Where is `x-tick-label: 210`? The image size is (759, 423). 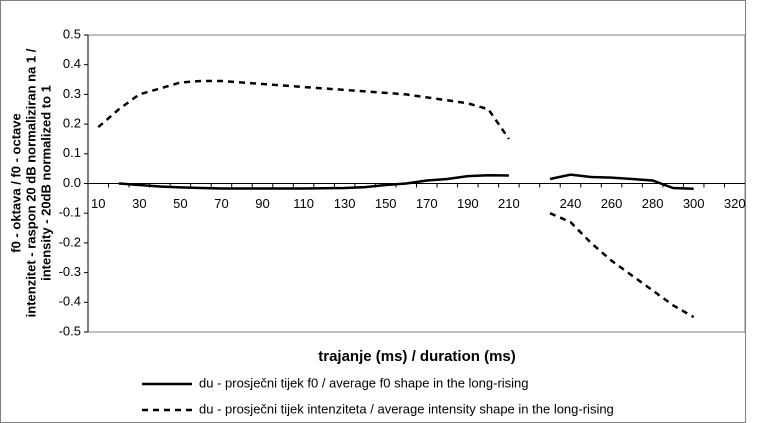
x-tick-label: 210 is located at coordinates (509, 203).